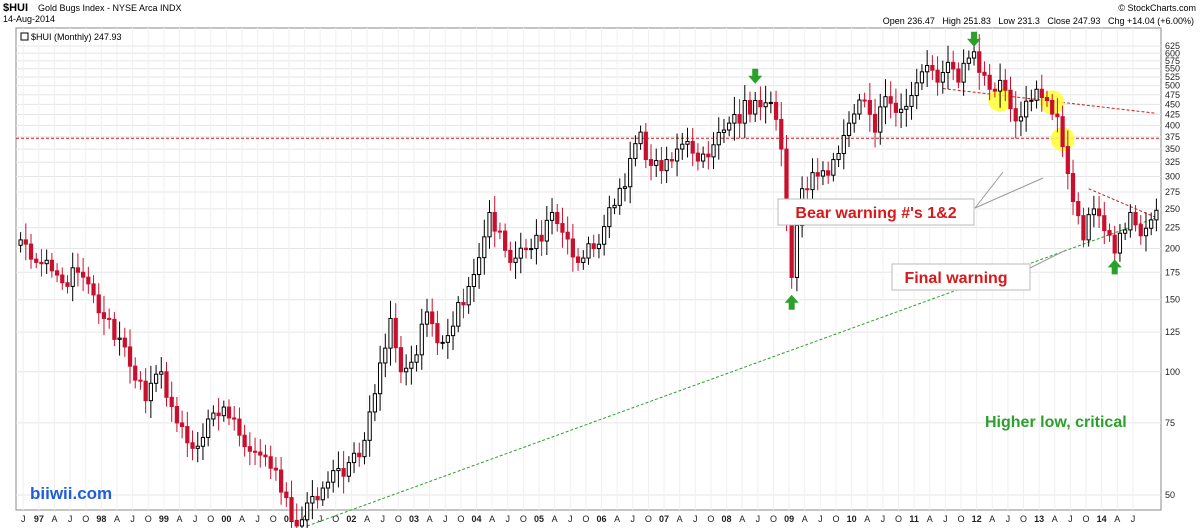  I want to click on x-tick-label: A, so click(180, 519).